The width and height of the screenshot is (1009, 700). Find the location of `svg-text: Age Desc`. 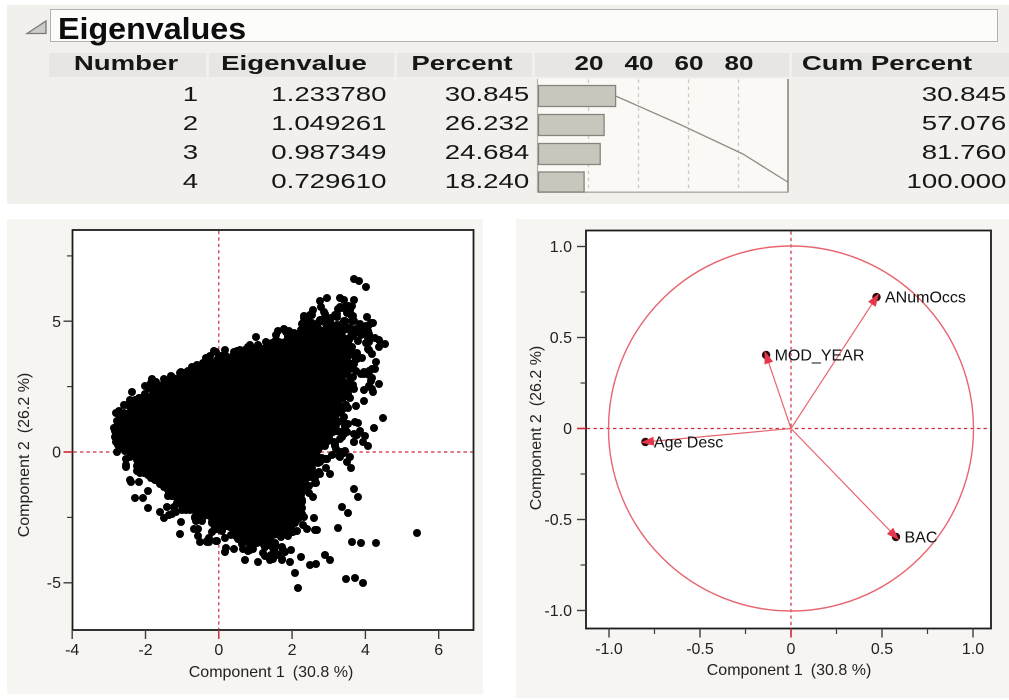

svg-text: Age Desc is located at coordinates (688, 443).